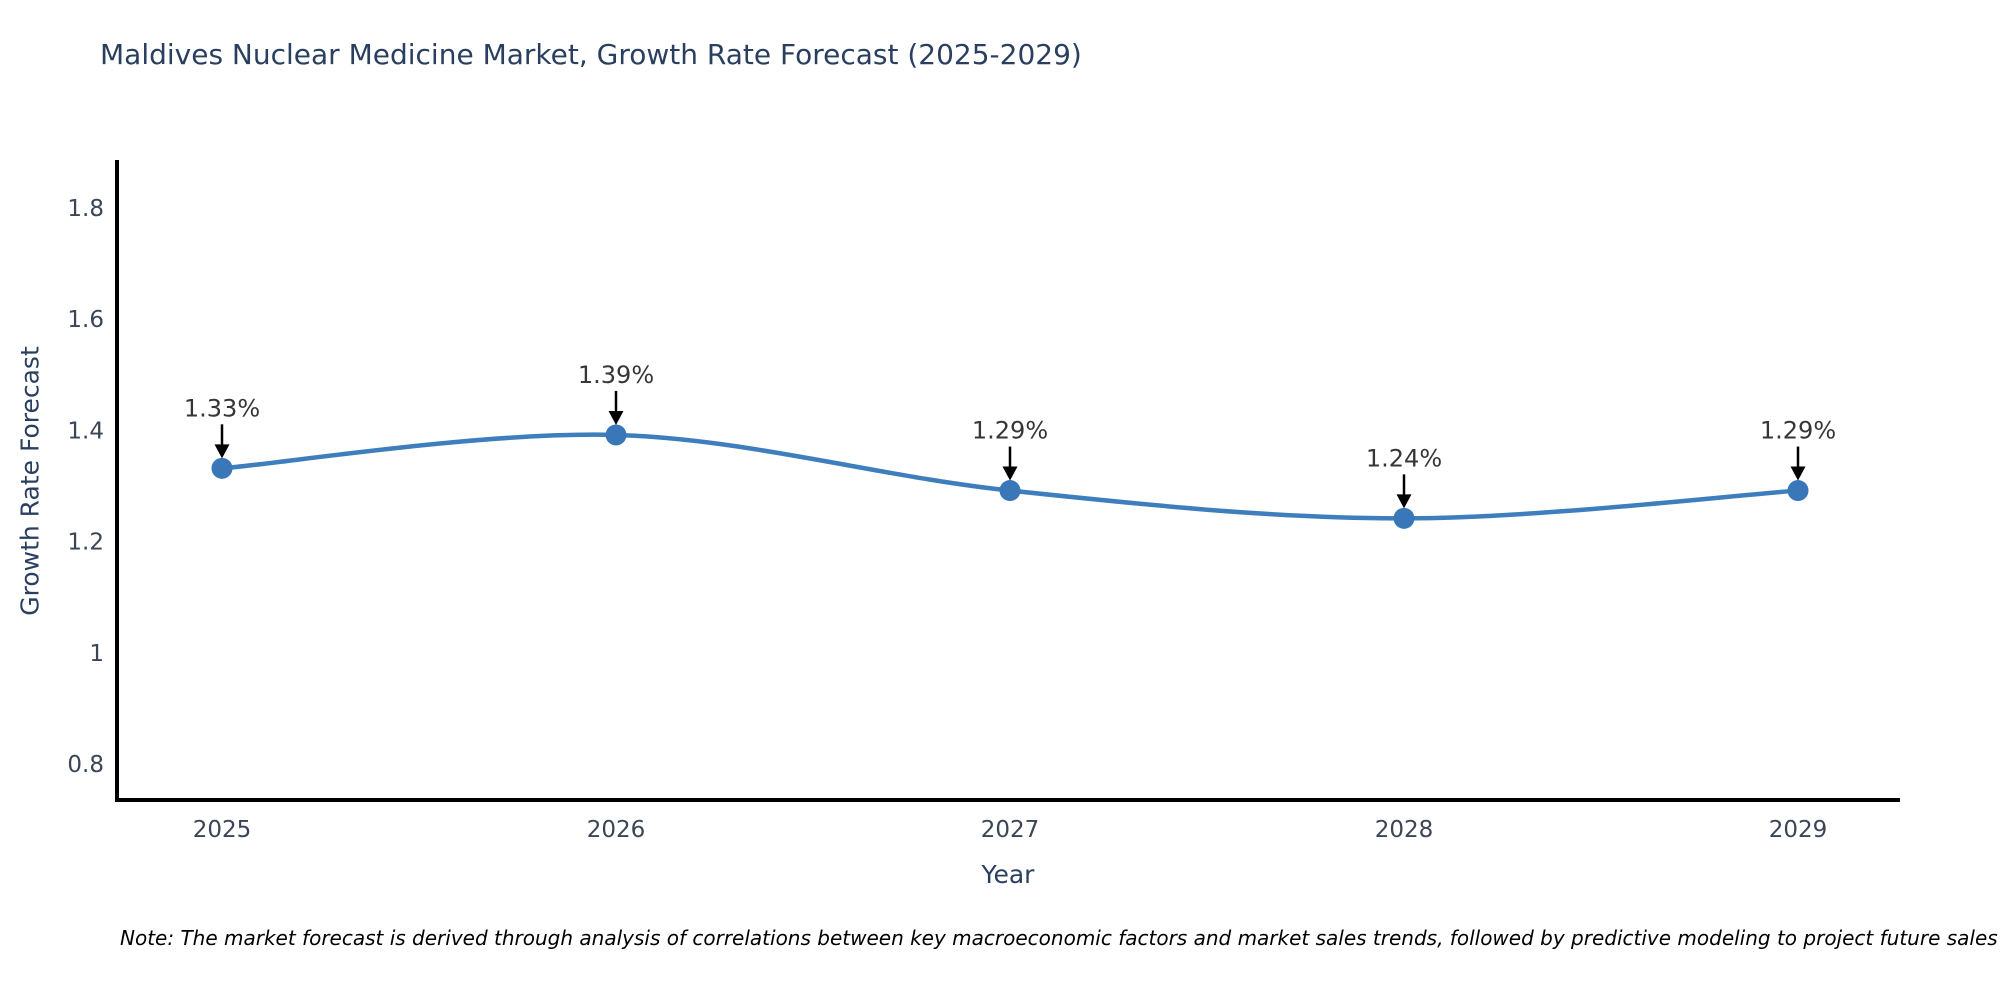 The image size is (2000, 1000). What do you see at coordinates (222, 408) in the screenshot?
I see `data-point-label: 1.33%` at bounding box center [222, 408].